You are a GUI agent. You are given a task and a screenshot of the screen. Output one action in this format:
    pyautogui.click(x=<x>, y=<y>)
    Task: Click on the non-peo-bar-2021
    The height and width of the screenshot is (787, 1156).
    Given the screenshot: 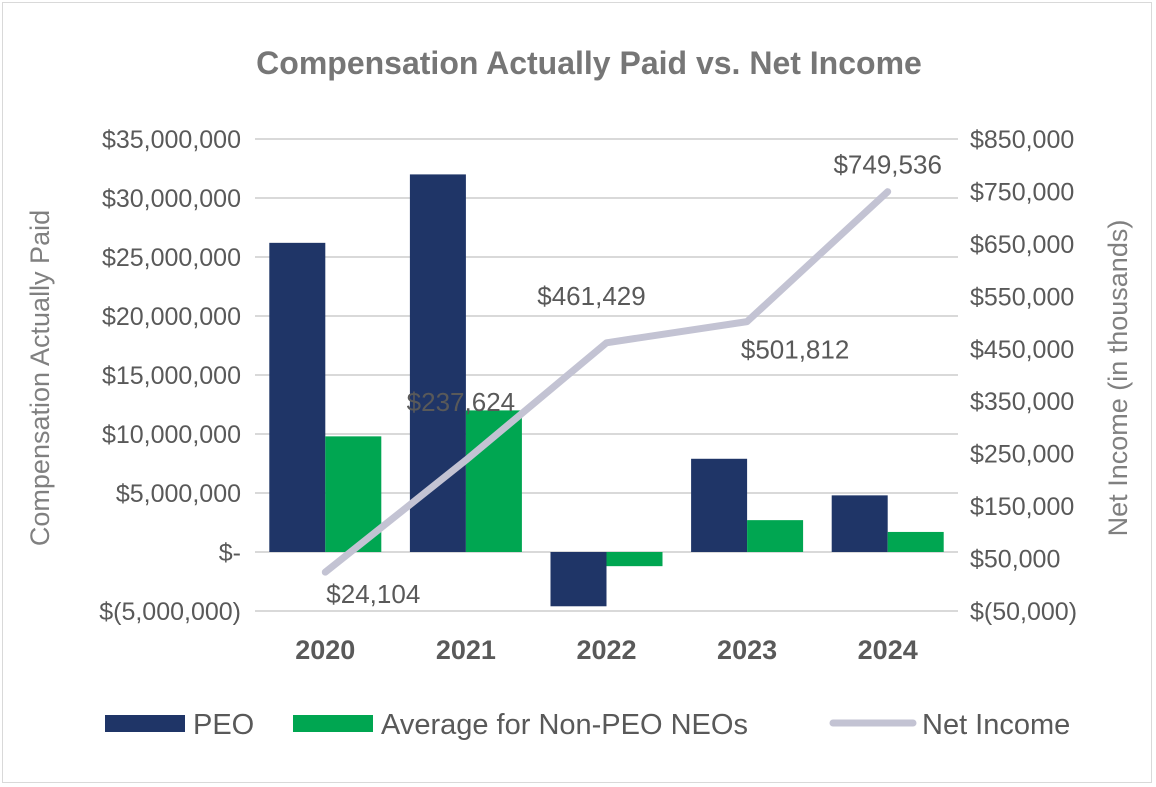 What is the action you would take?
    pyautogui.click(x=493, y=481)
    